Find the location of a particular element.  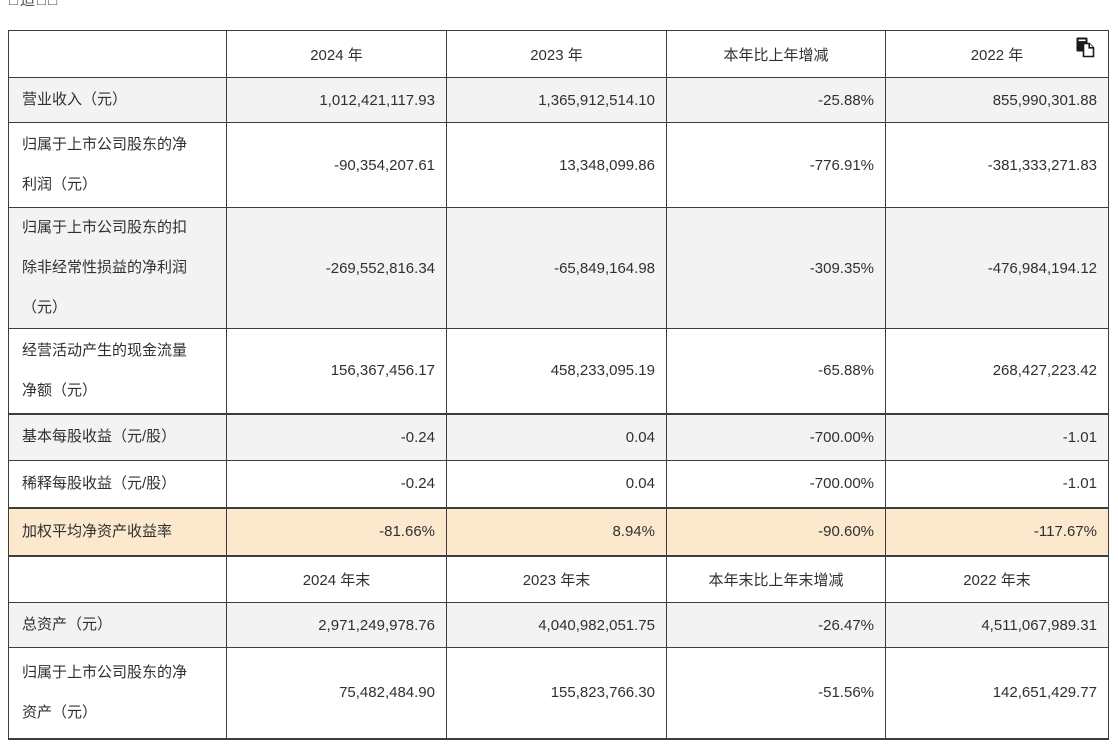

row-label-line: 总资产（元） is located at coordinates (67, 624).